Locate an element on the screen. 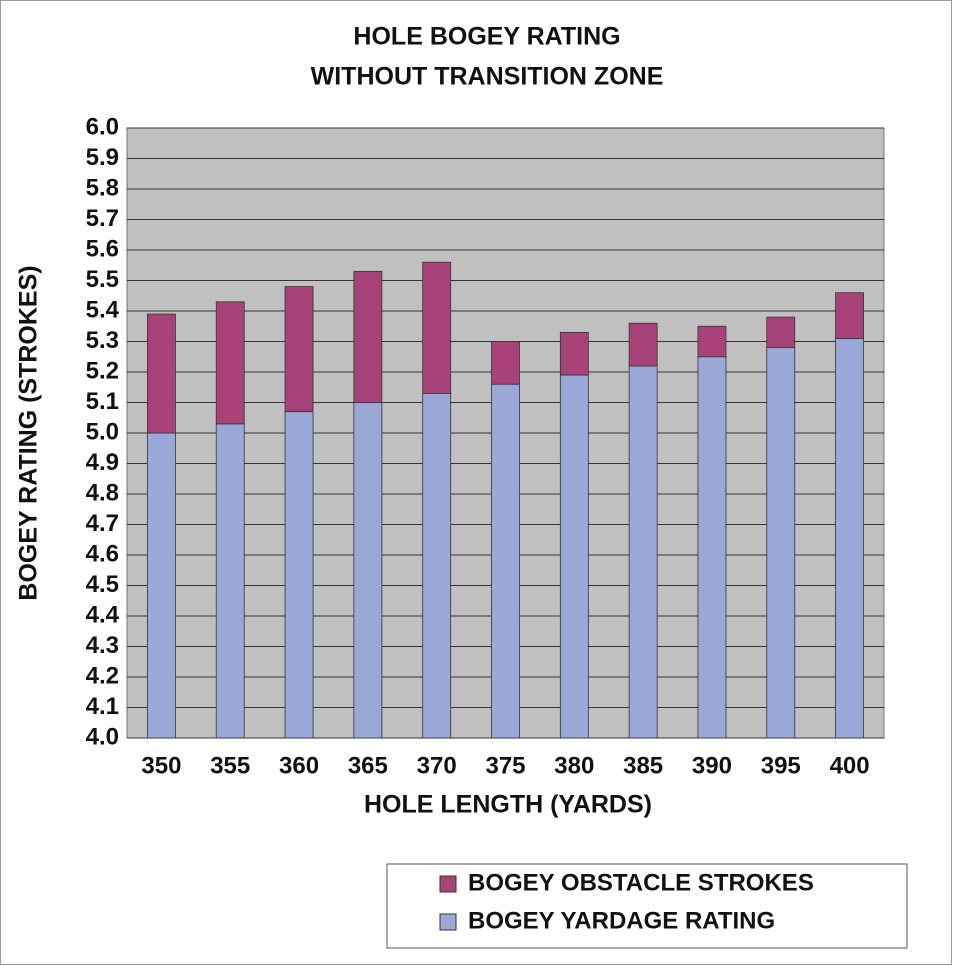 This screenshot has width=953, height=966. x-tick-label: 355 is located at coordinates (230, 765).